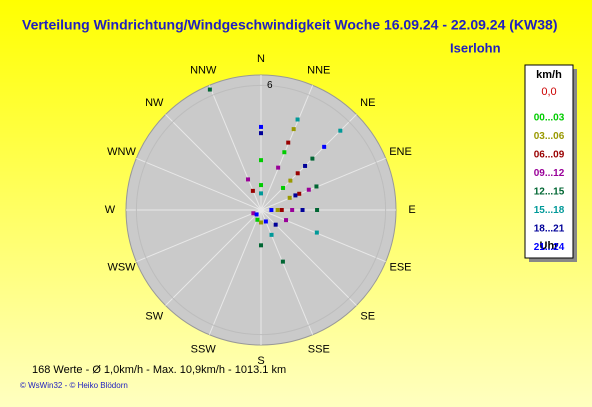  Describe the element at coordinates (549, 75) in the screenshot. I see `legend-title: km/h` at that location.